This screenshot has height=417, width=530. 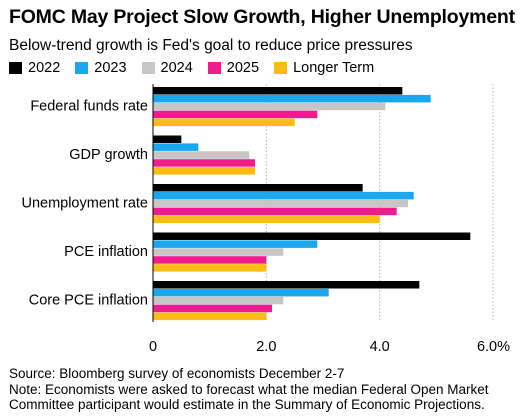 I want to click on bar-unemployment-rate-2025, so click(x=275, y=211).